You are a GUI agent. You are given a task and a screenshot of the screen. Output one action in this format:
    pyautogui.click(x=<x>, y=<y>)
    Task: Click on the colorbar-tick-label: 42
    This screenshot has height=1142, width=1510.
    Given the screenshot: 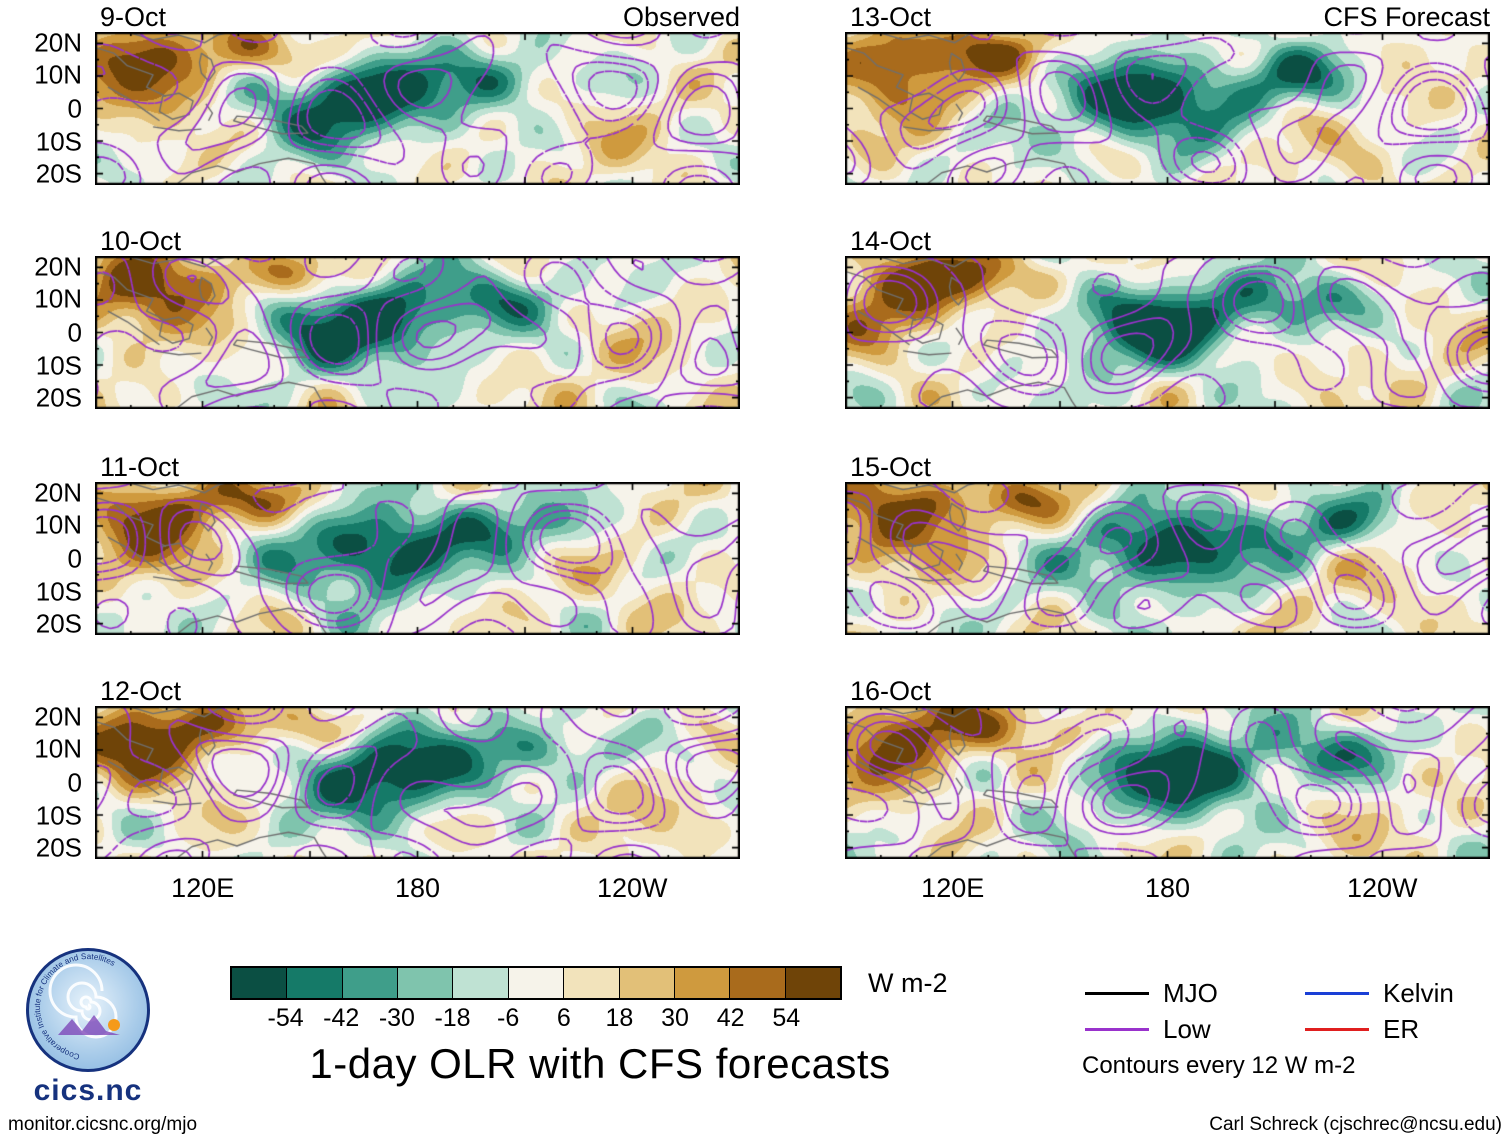 What is the action you would take?
    pyautogui.click(x=730, y=1018)
    